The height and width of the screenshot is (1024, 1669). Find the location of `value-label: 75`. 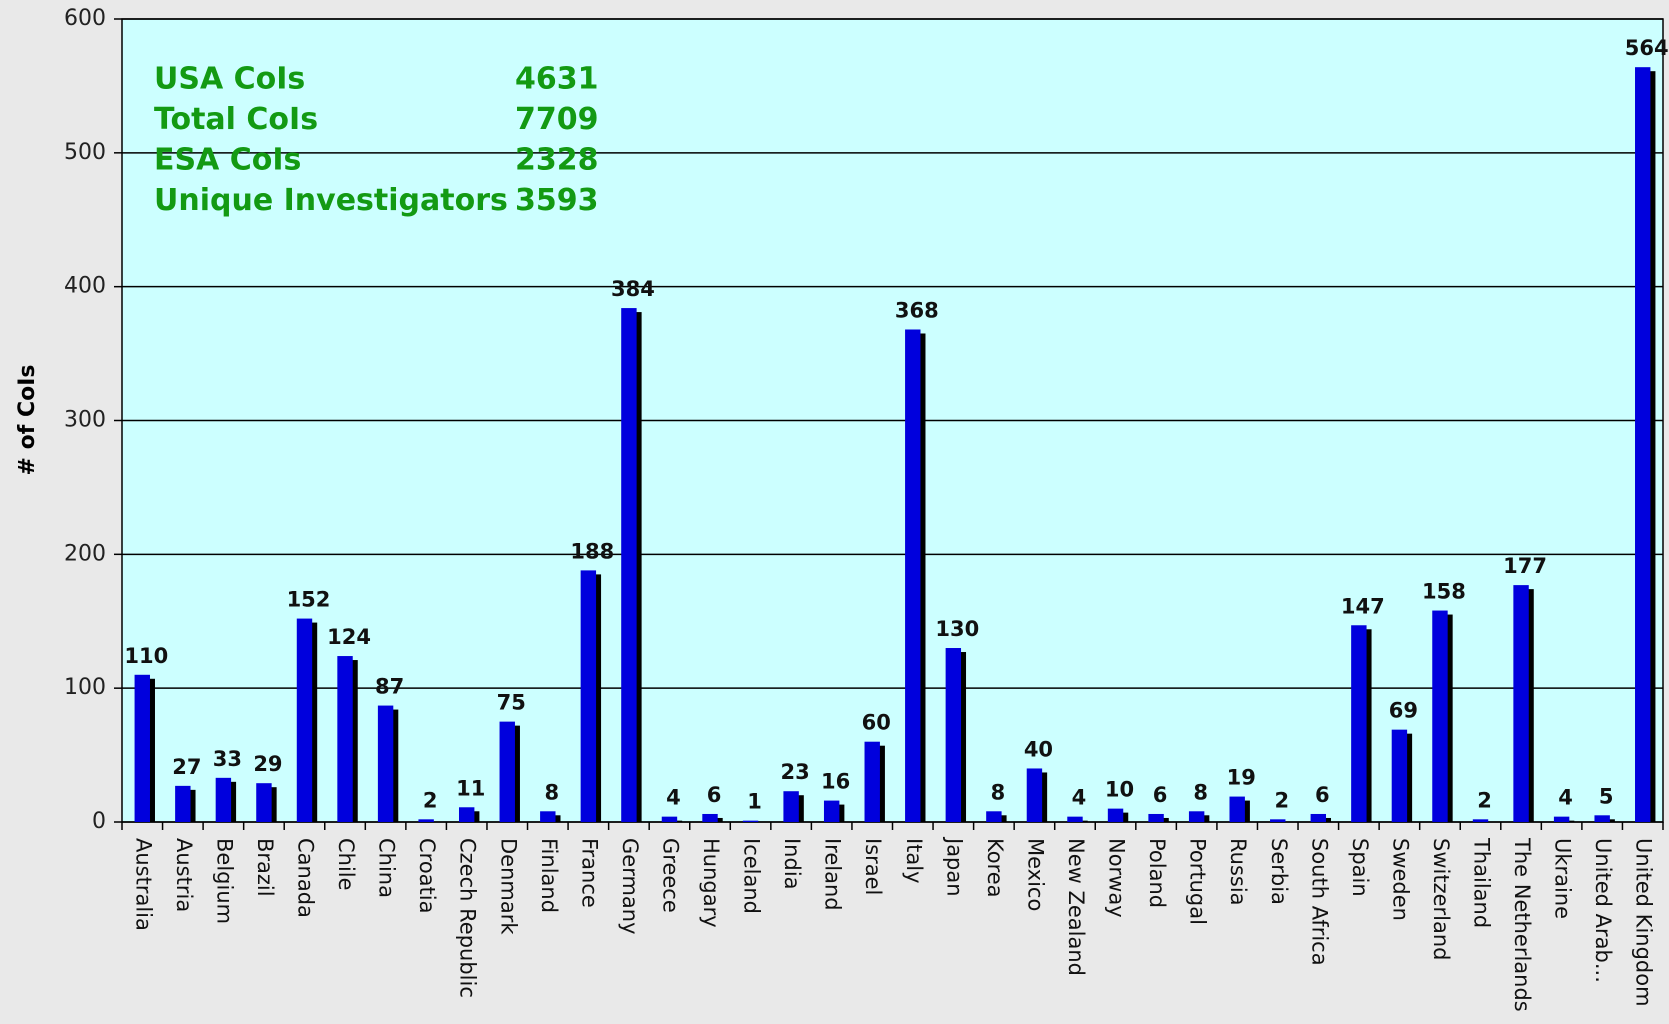

value-label: 75 is located at coordinates (511, 703).